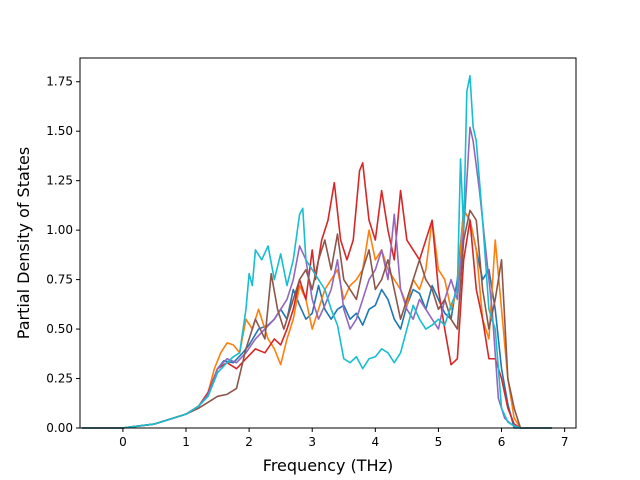 This screenshot has height=480, width=640. I want to click on y-tick-label: 1.75, so click(59, 82).